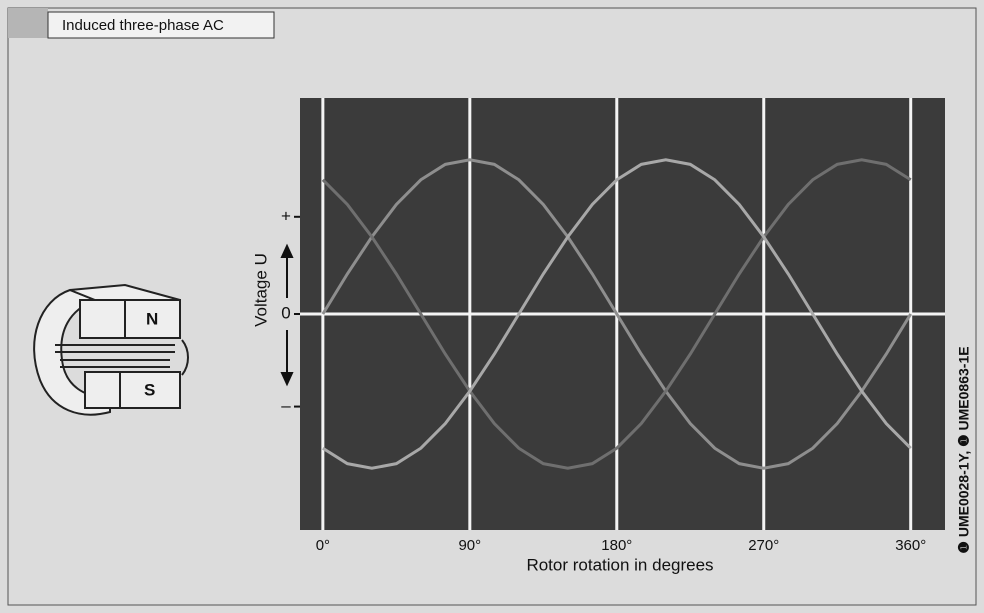 This screenshot has width=984, height=613. What do you see at coordinates (143, 25) in the screenshot?
I see `chart-title: Induced three-phase AC` at bounding box center [143, 25].